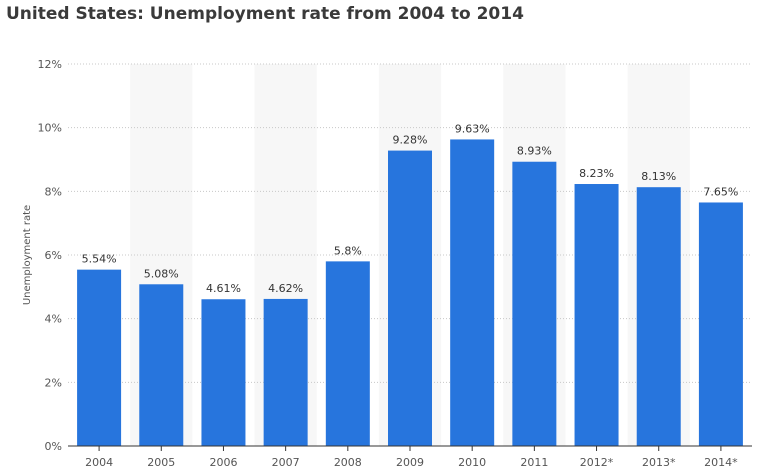 This screenshot has width=776, height=472. I want to click on data-label: 4.61%, so click(223, 288).